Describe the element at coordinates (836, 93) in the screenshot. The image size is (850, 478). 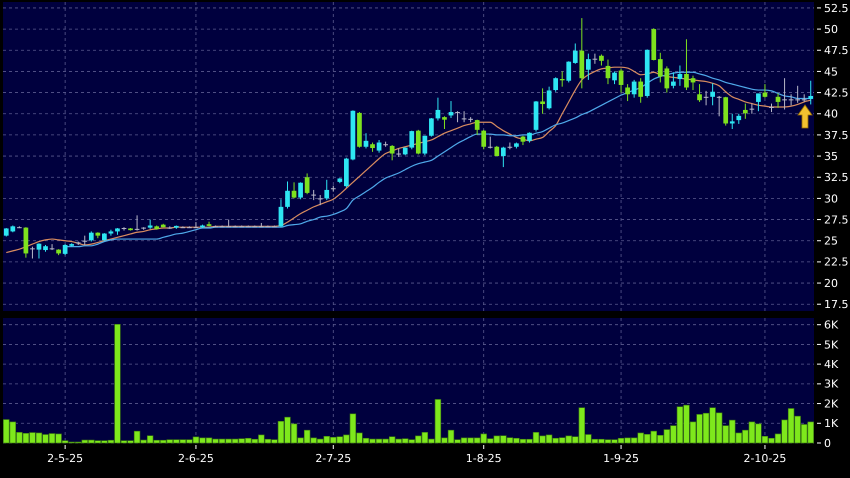
I see `y-tick-label: 42.5` at that location.